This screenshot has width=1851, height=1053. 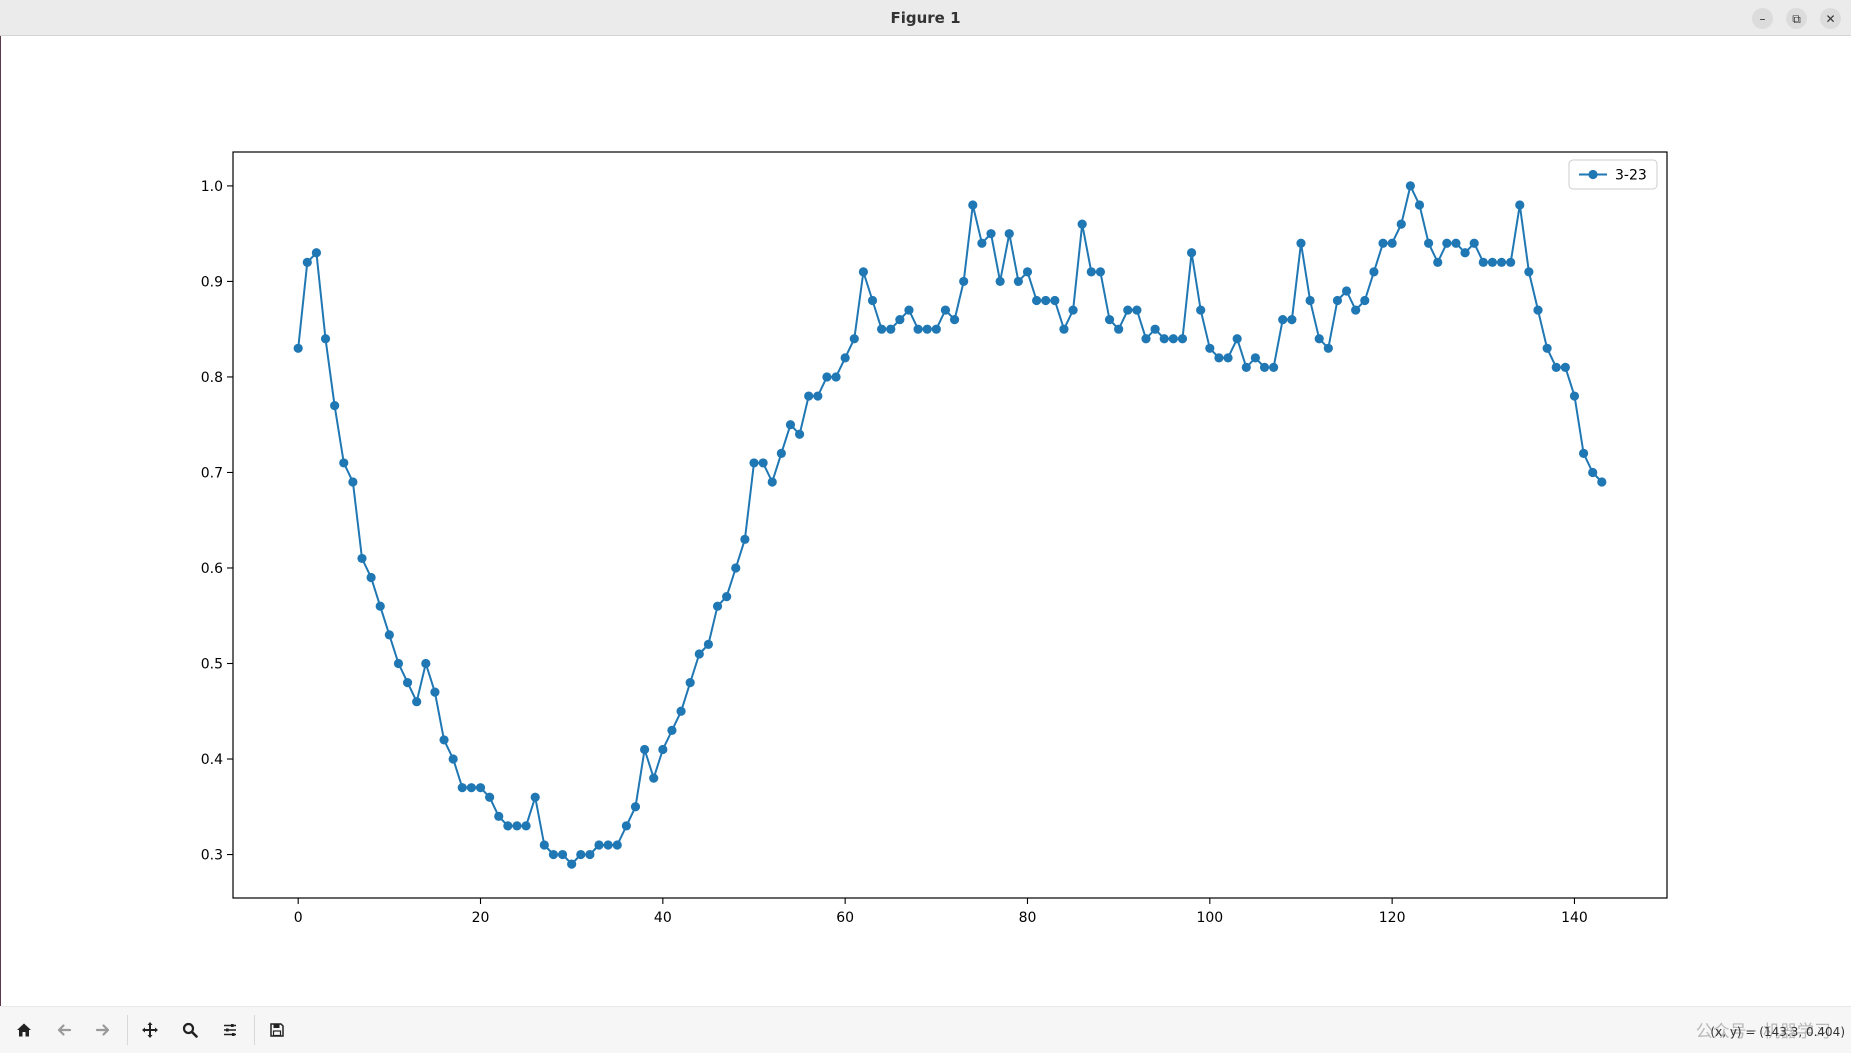 I want to click on x-tick-label: 100, so click(x=1209, y=918).